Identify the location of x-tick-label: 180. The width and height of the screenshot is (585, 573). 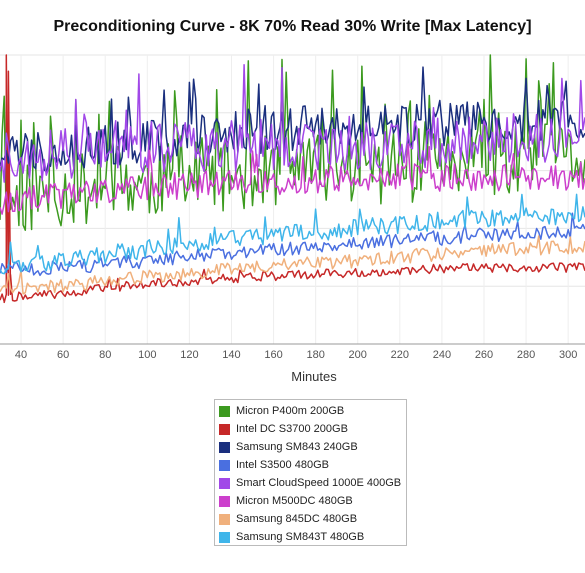
(315, 355).